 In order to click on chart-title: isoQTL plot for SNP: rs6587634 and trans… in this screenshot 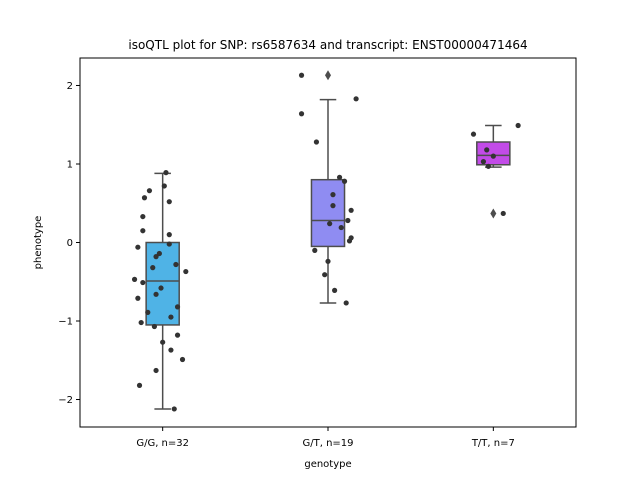, I will do `click(327, 45)`.